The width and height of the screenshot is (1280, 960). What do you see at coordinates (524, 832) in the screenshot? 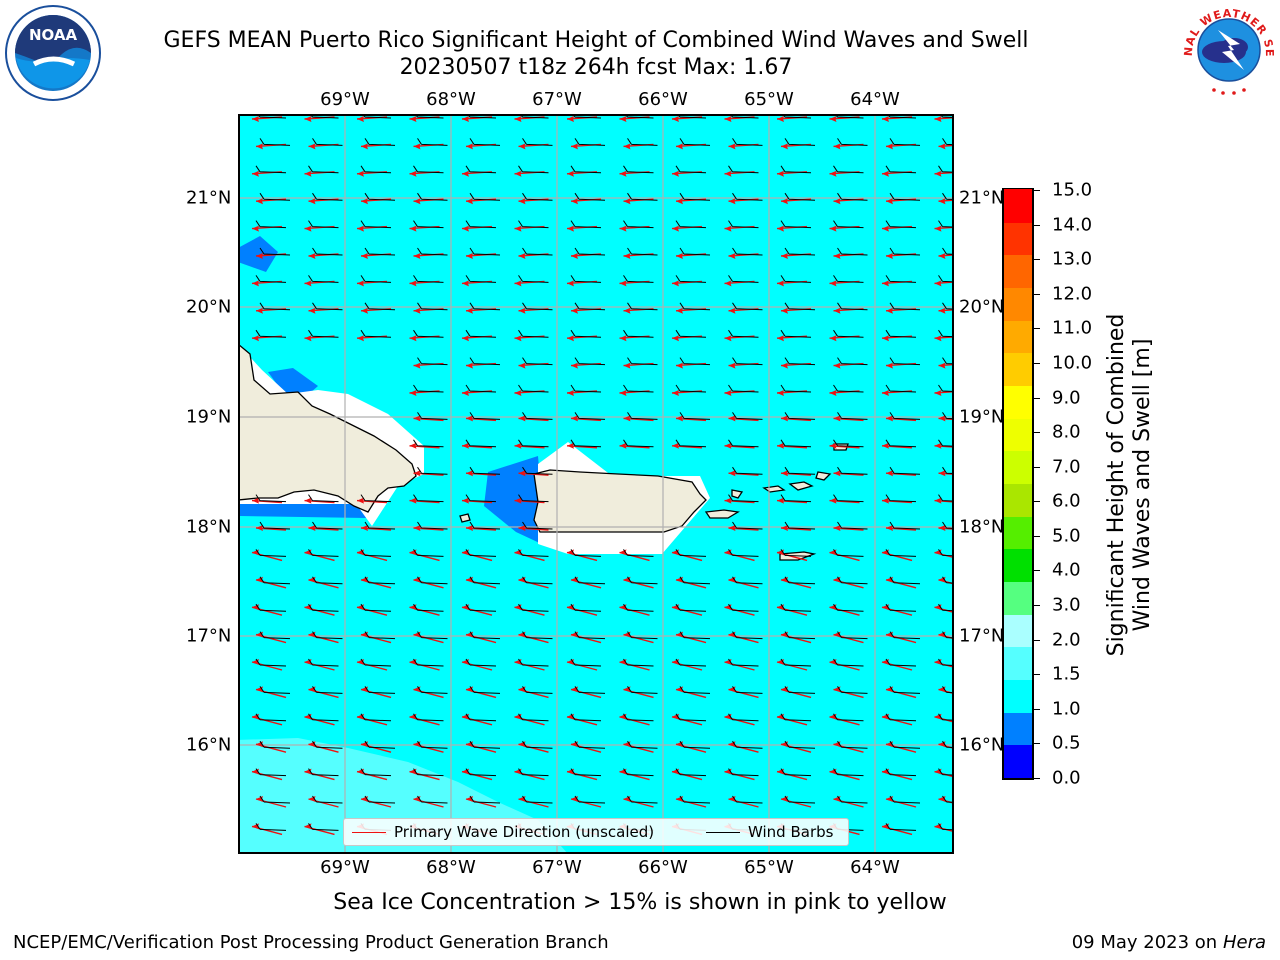
I see `legend-wave-direction-label: Primary Wave Direction (unscaled)` at bounding box center [524, 832].